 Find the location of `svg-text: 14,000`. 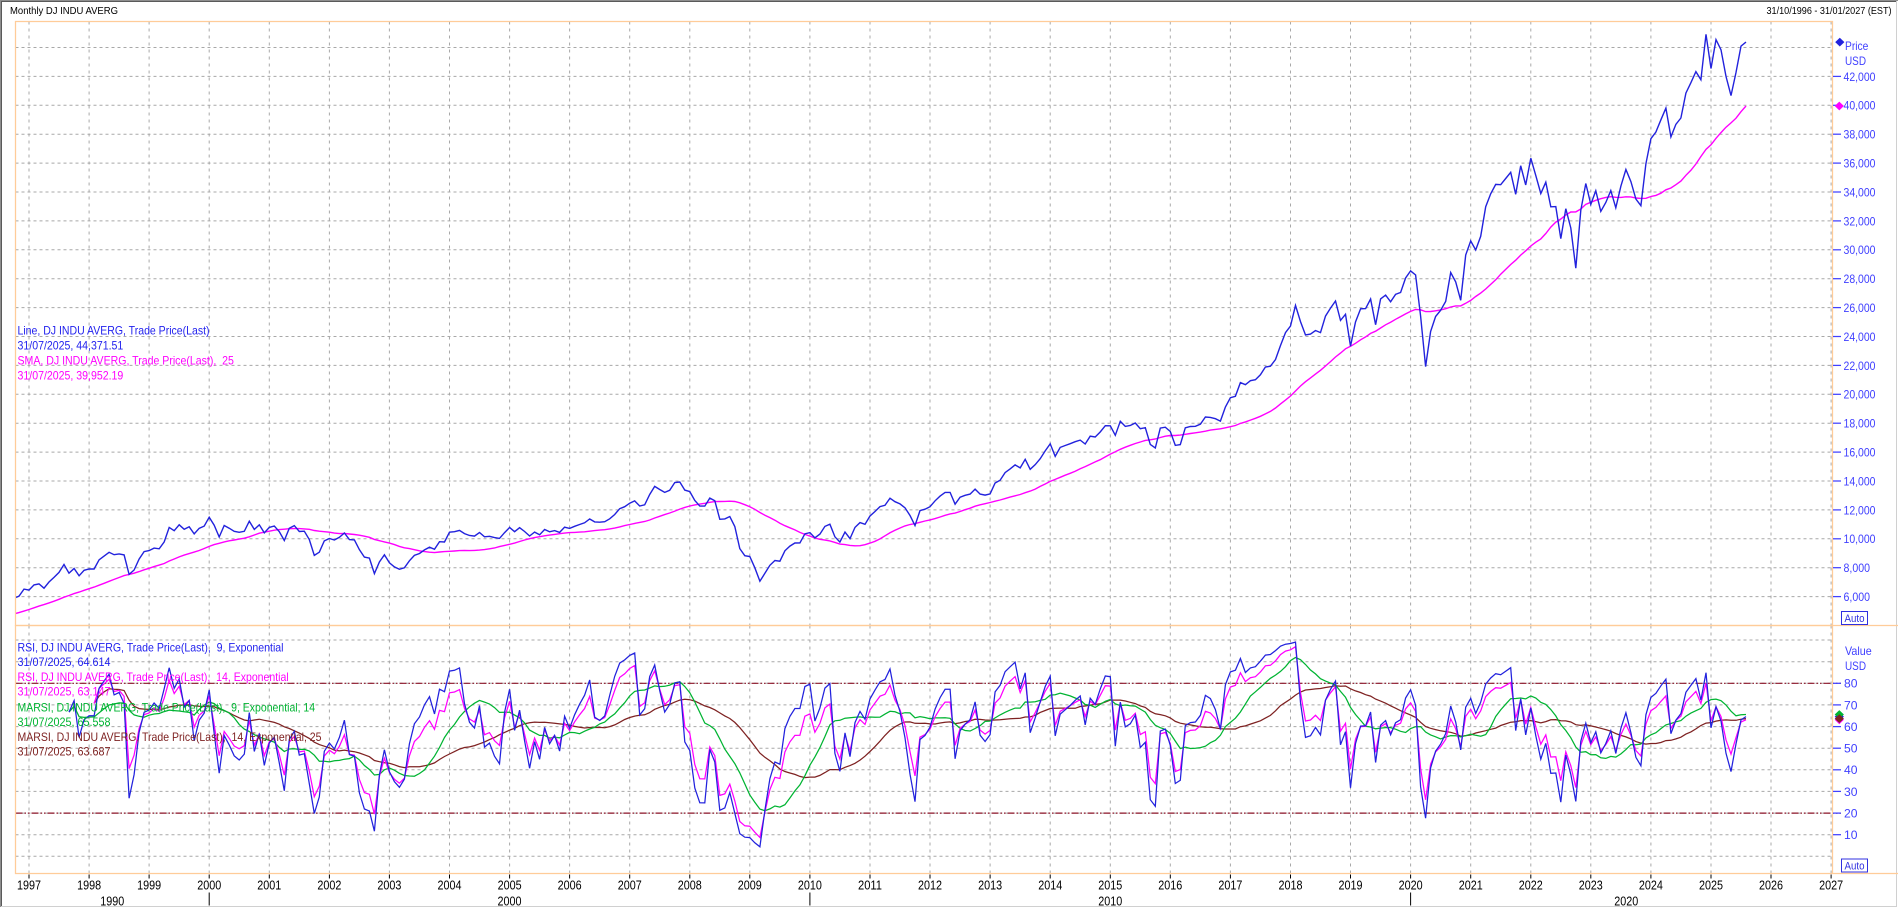

svg-text: 14,000 is located at coordinates (1860, 481).